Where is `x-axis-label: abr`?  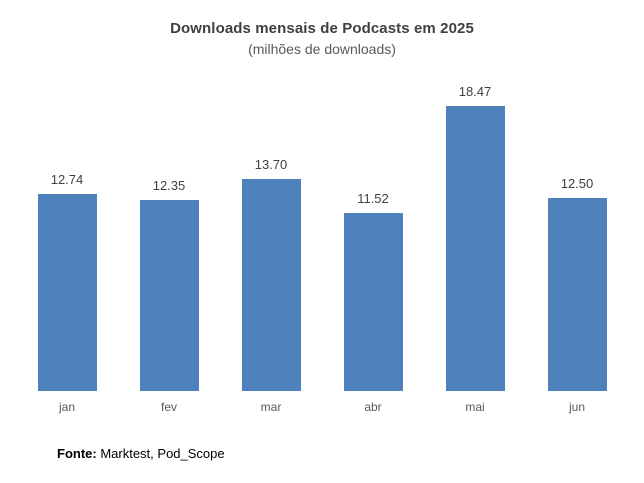 x-axis-label: abr is located at coordinates (373, 407).